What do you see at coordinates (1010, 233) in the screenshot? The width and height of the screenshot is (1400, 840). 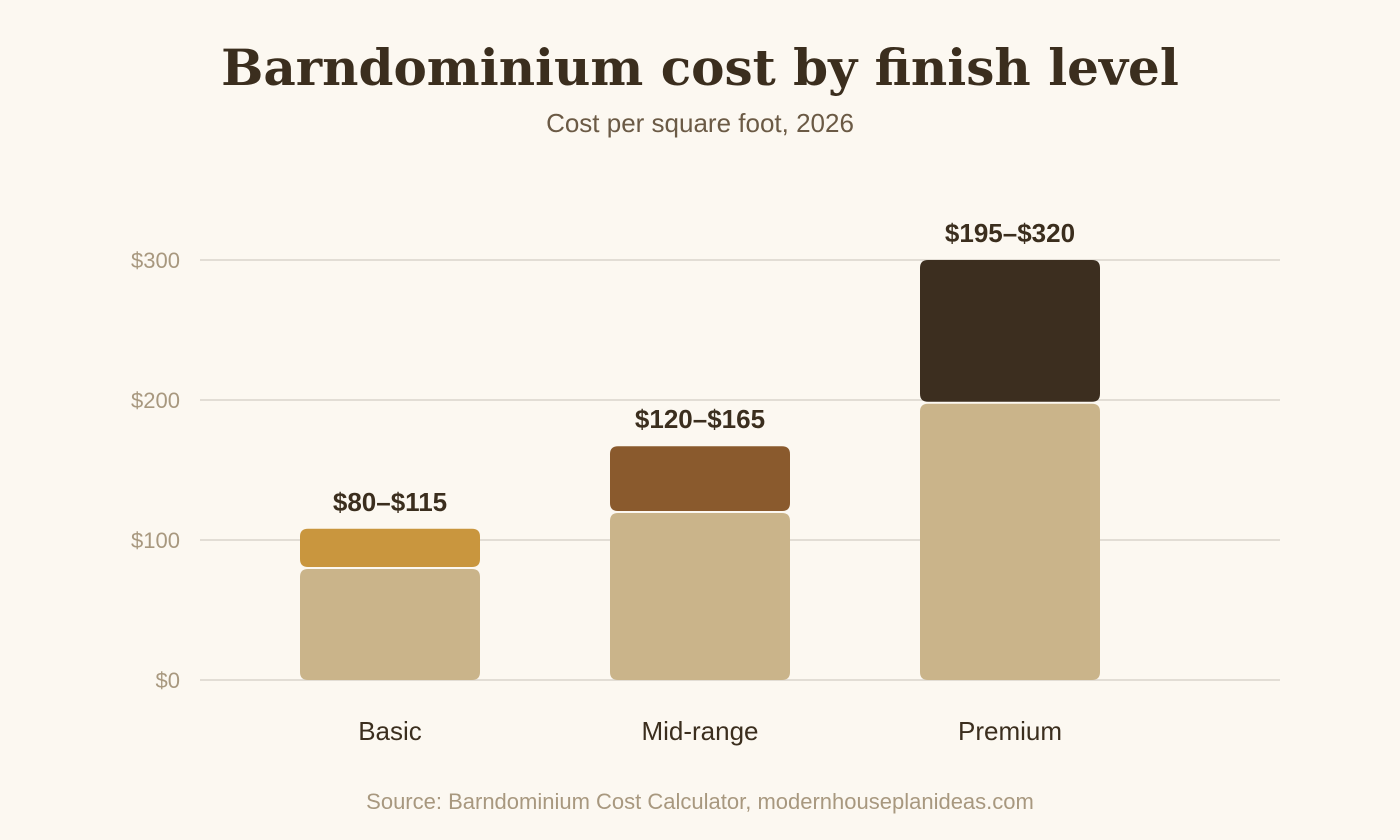 I see `data-label: $195–$320` at bounding box center [1010, 233].